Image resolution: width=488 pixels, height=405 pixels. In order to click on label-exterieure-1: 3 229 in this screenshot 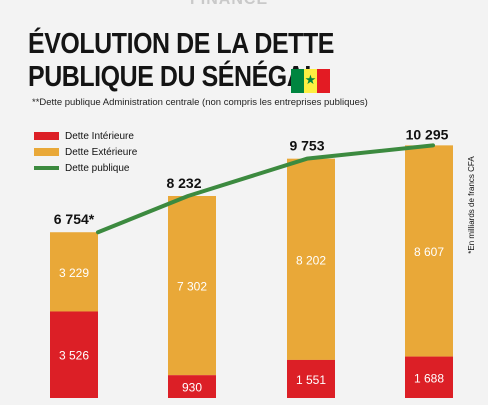, I will do `click(74, 273)`.